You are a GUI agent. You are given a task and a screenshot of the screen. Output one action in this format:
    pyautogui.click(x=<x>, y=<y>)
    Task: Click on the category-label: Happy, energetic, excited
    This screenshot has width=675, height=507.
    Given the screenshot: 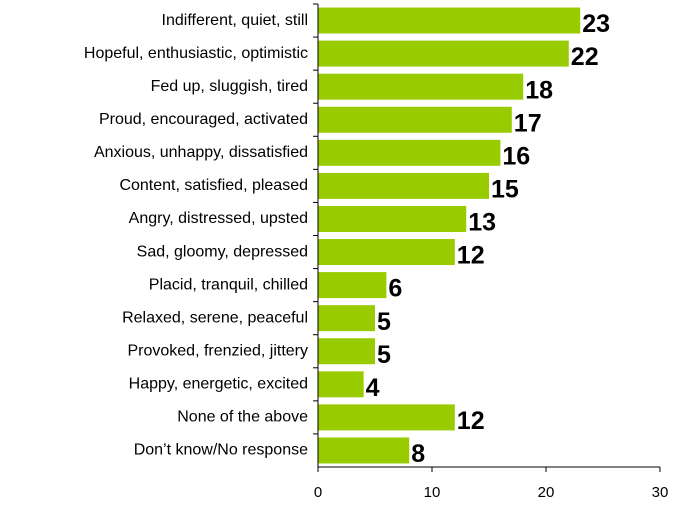 What is the action you would take?
    pyautogui.click(x=218, y=384)
    